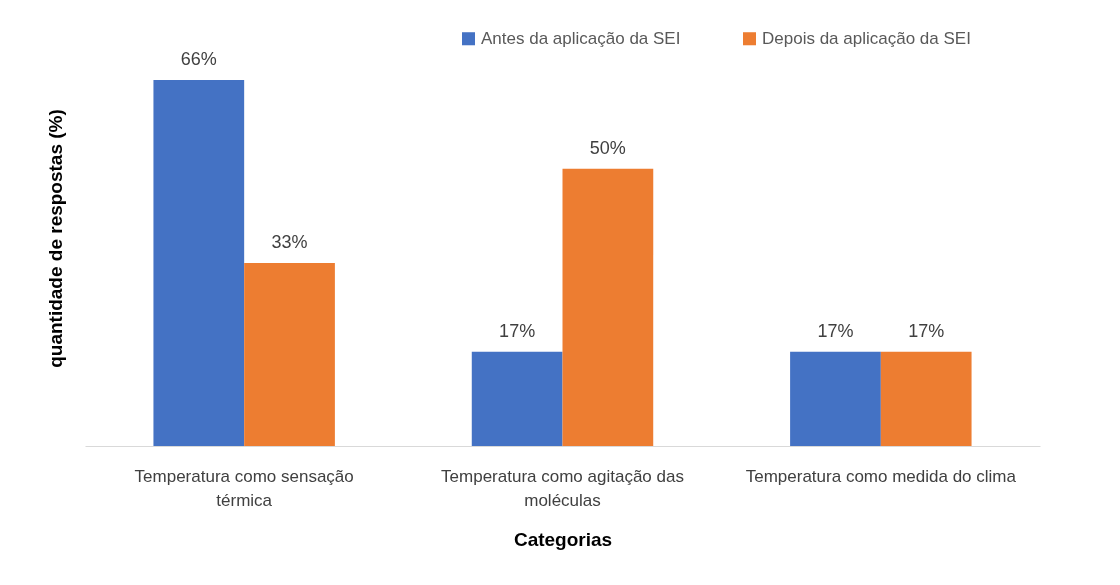  What do you see at coordinates (55, 238) in the screenshot?
I see `y-axis-title: quantidade de respostas (%)` at bounding box center [55, 238].